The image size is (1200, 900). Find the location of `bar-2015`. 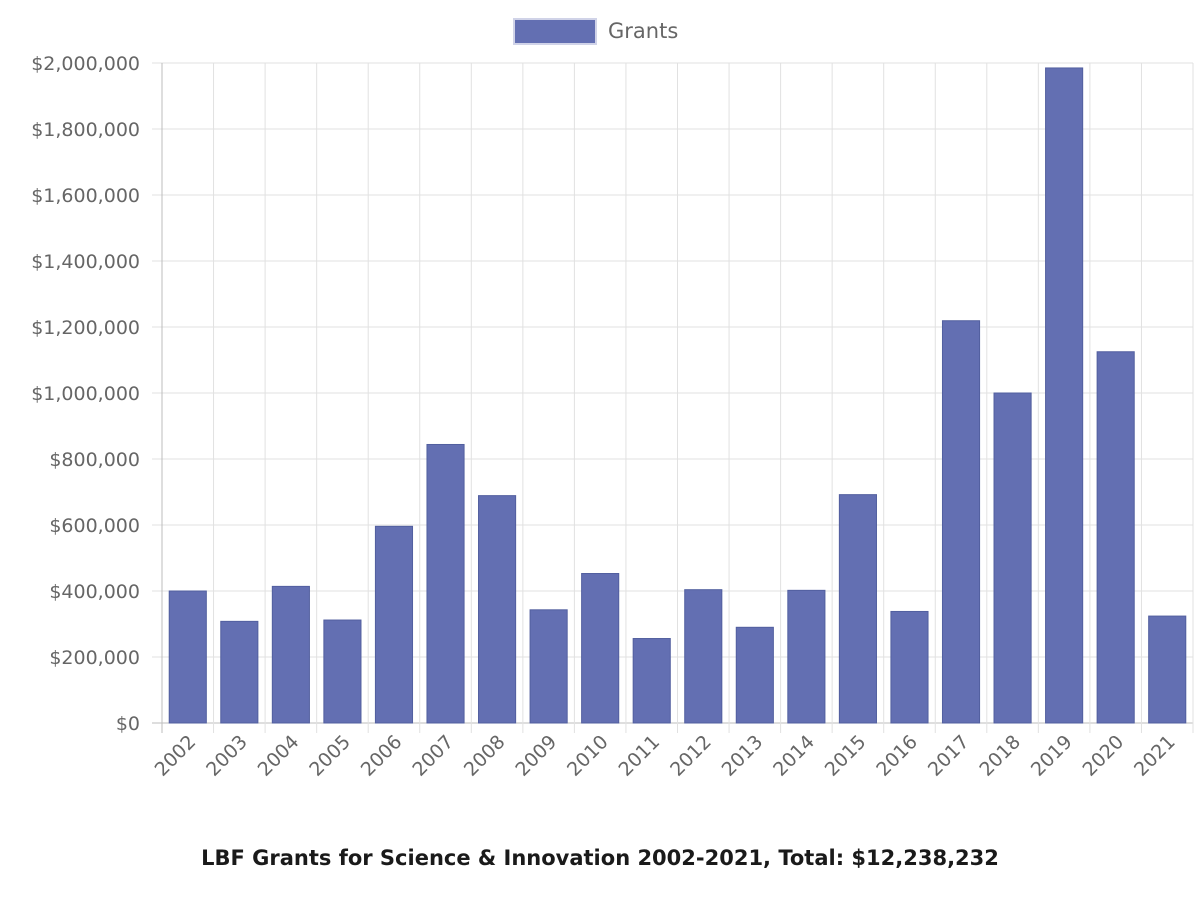

bar-2015 is located at coordinates (857, 609).